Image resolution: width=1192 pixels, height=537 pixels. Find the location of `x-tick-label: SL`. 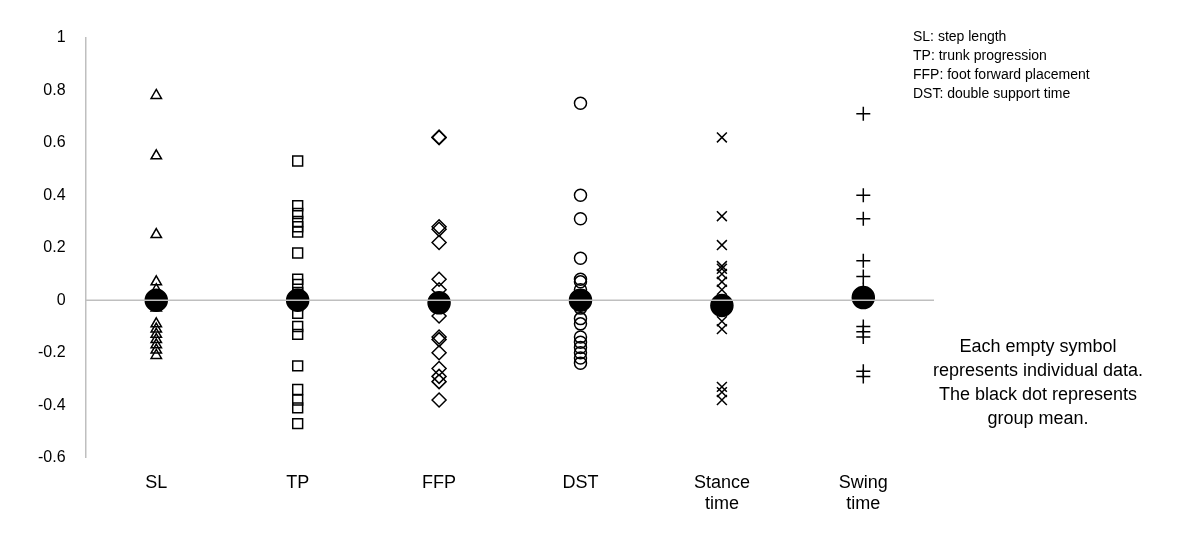

x-tick-label: SL is located at coordinates (156, 481).